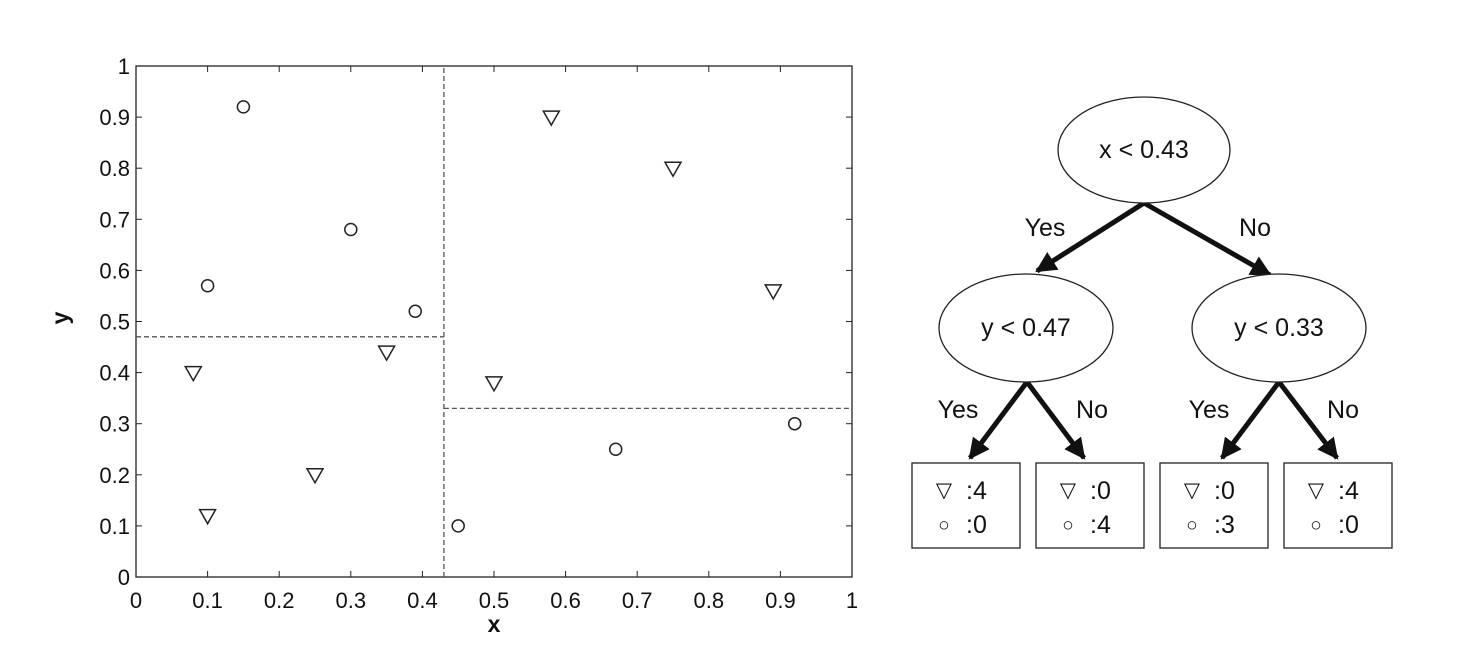  I want to click on tree-right-condition: y < 0.33, so click(1279, 328).